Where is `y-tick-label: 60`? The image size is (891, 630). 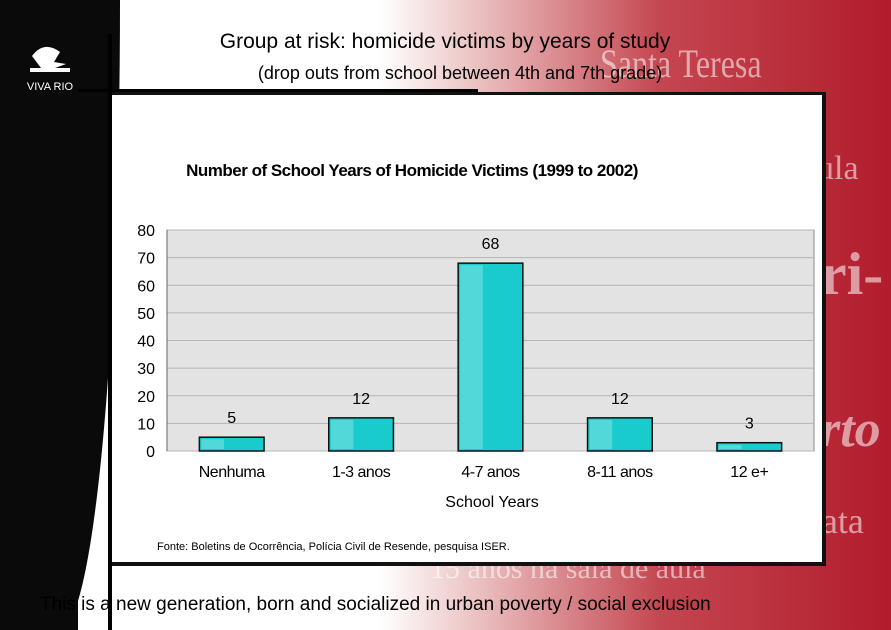 y-tick-label: 60 is located at coordinates (146, 286).